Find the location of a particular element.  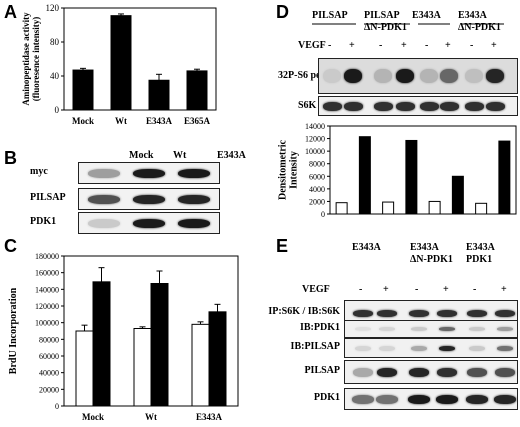

group-label: PDK1 is located at coordinates (479, 259).